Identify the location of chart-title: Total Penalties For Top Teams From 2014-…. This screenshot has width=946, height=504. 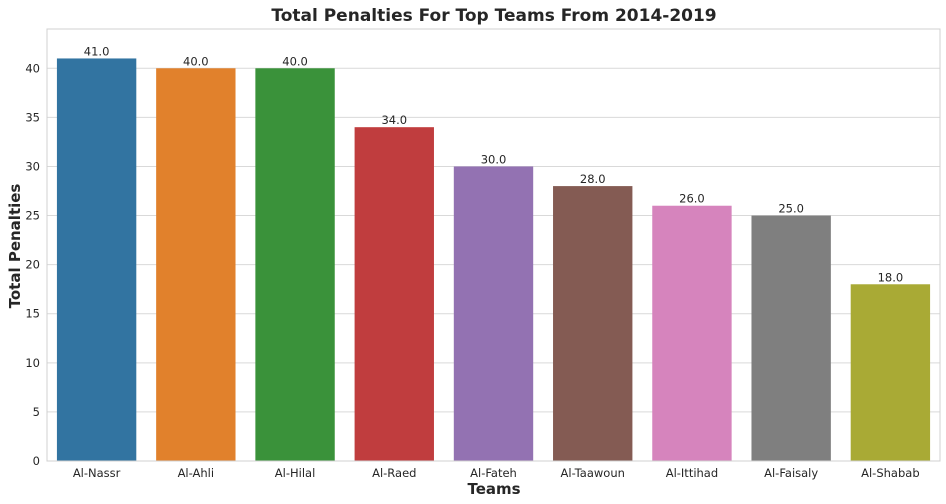
(493, 16).